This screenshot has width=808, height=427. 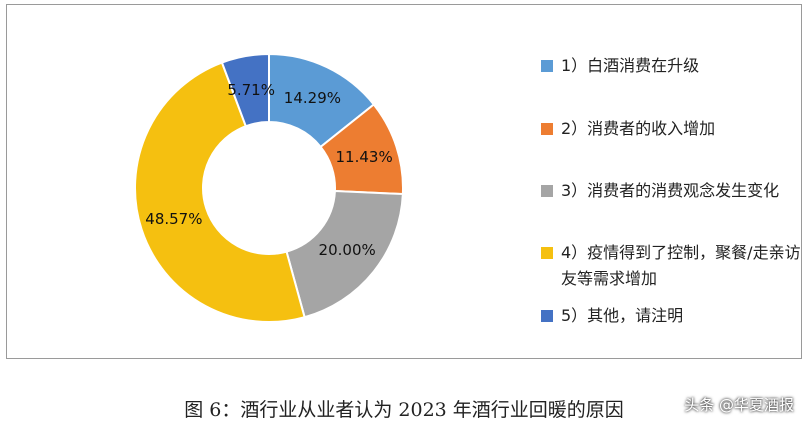 I want to click on legend-item-3: 3）消费者的消费观念发生变化, so click(x=671, y=192).